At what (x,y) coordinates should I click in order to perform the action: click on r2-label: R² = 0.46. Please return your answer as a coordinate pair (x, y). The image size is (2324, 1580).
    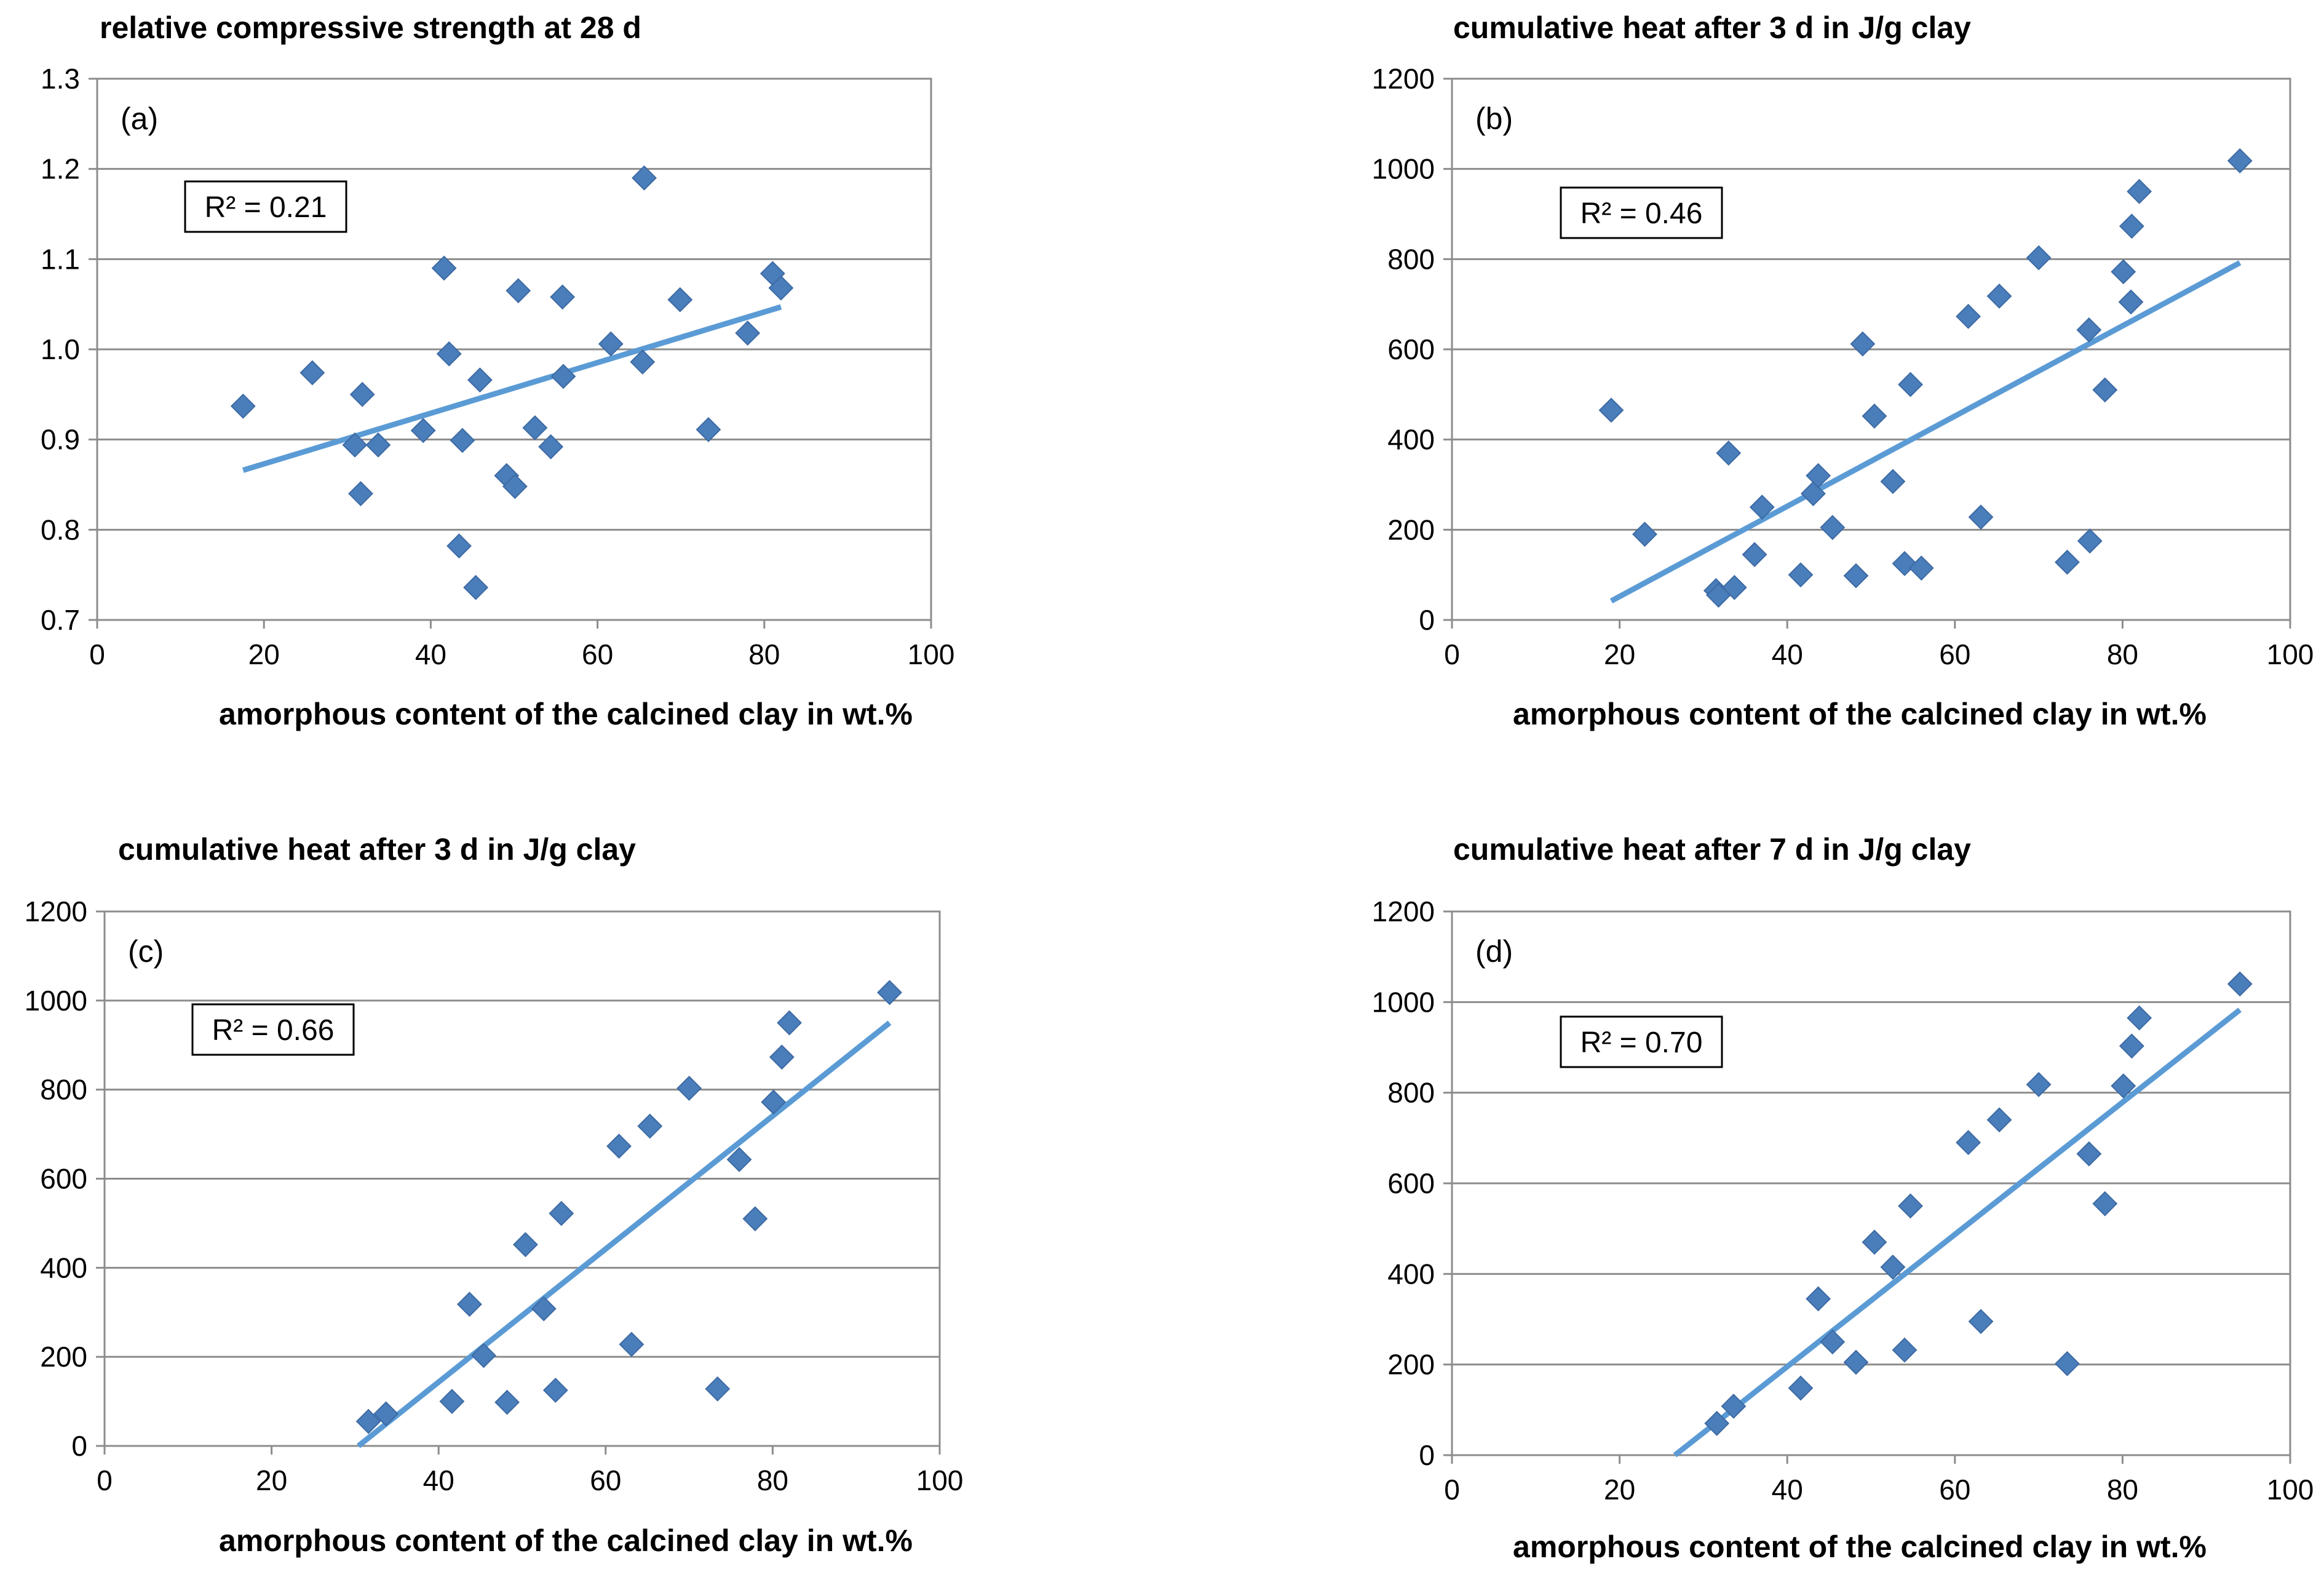
    Looking at the image, I should click on (1642, 213).